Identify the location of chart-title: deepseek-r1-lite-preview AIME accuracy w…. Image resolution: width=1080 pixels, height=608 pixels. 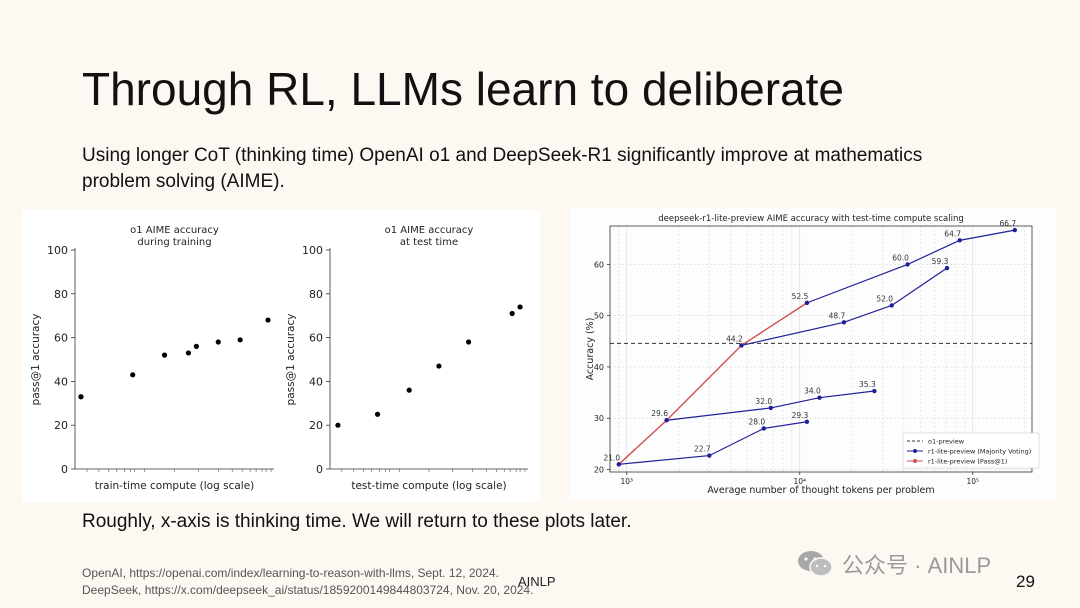
(811, 219).